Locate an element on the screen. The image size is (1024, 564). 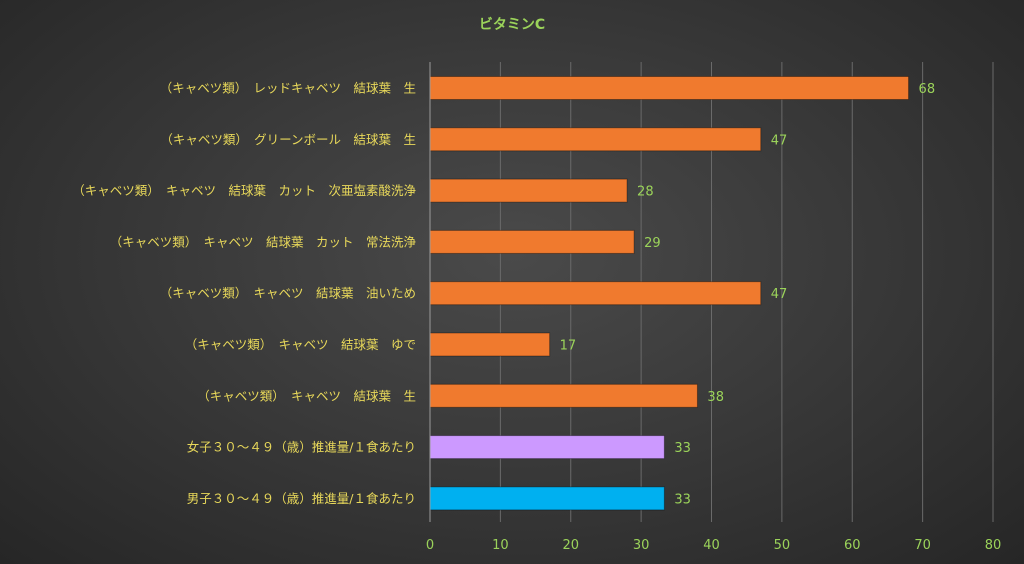
category-label: （キャベツ類） キャベツ 結球葉 カット 常法洗浄 is located at coordinates (263, 241).